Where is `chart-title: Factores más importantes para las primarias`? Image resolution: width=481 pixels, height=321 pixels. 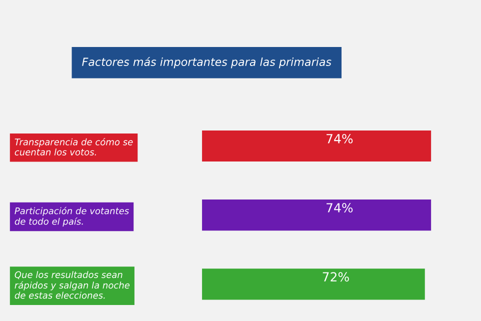
chart-title: Factores más importantes para las primarias is located at coordinates (207, 62).